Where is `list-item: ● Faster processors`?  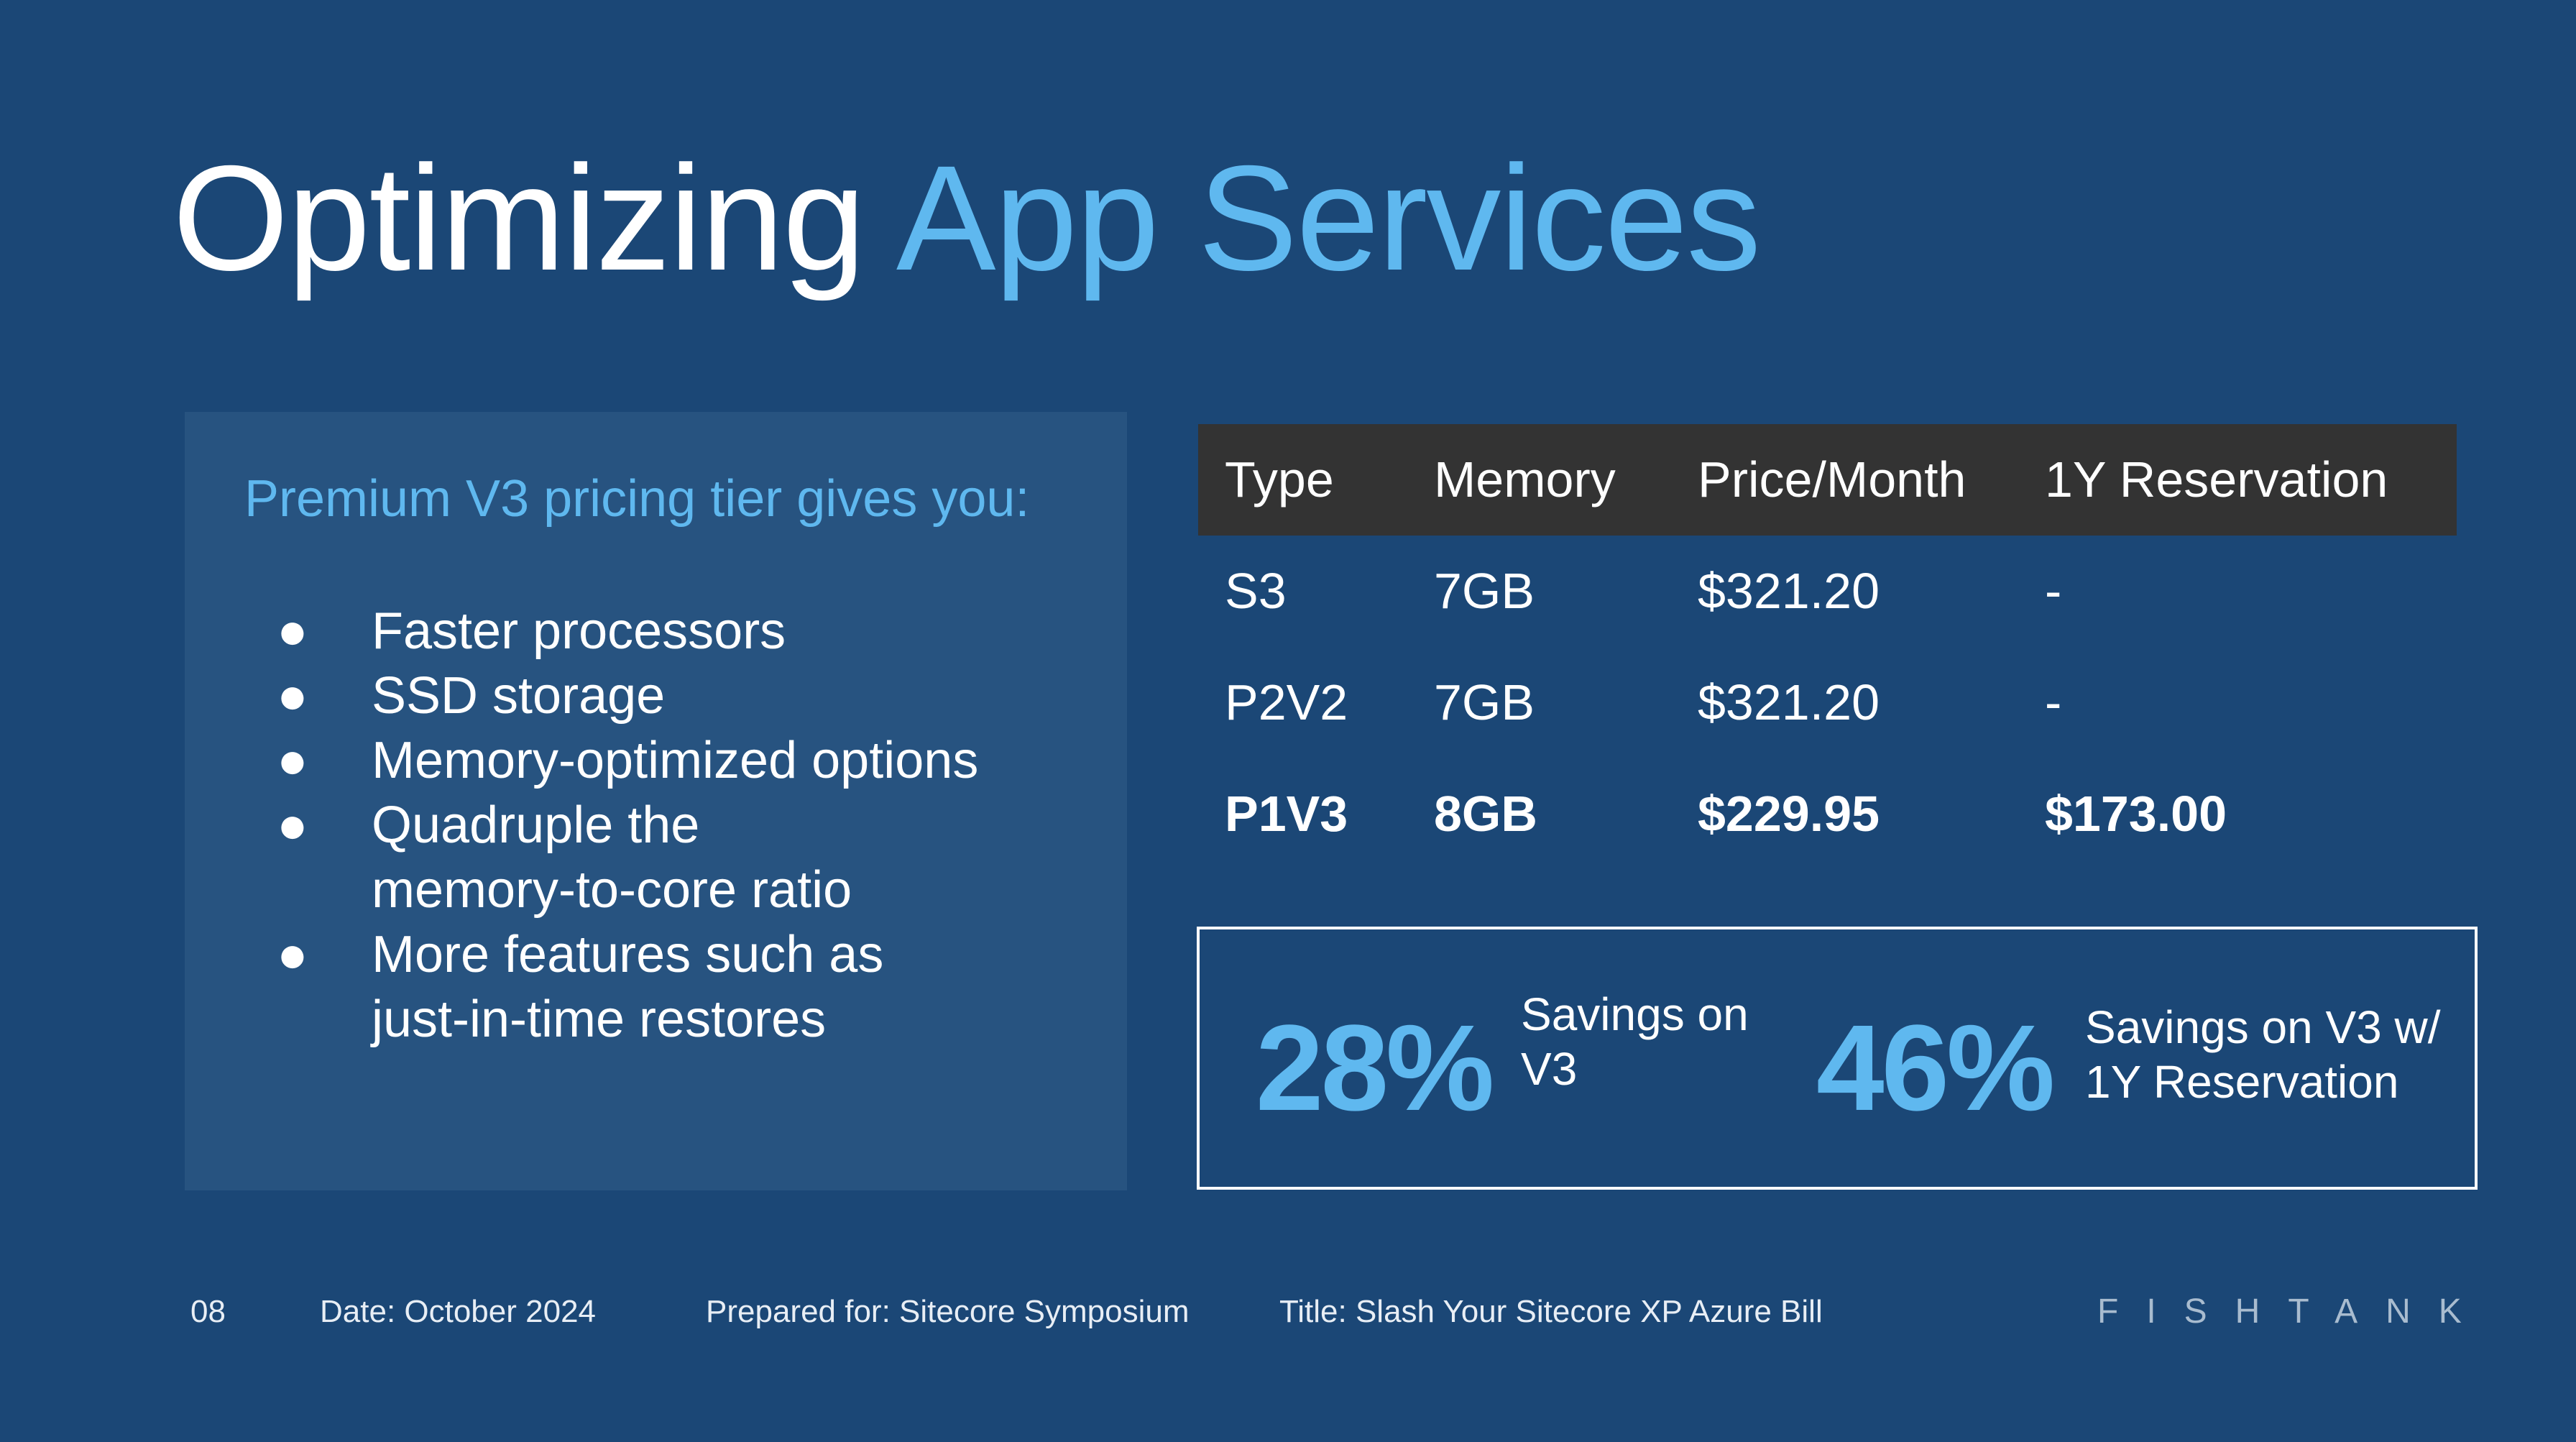
list-item: ● Faster processors is located at coordinates (644, 631).